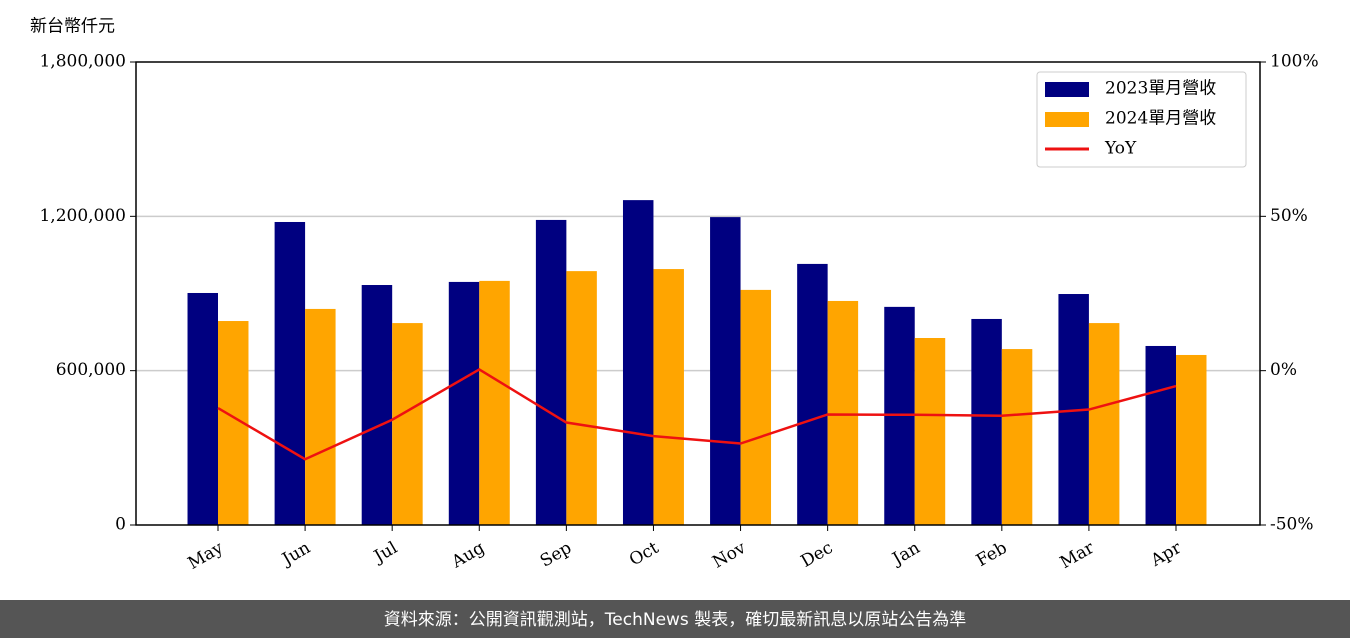  What do you see at coordinates (729, 555) in the screenshot?
I see `x-tick-label: Nov` at bounding box center [729, 555].